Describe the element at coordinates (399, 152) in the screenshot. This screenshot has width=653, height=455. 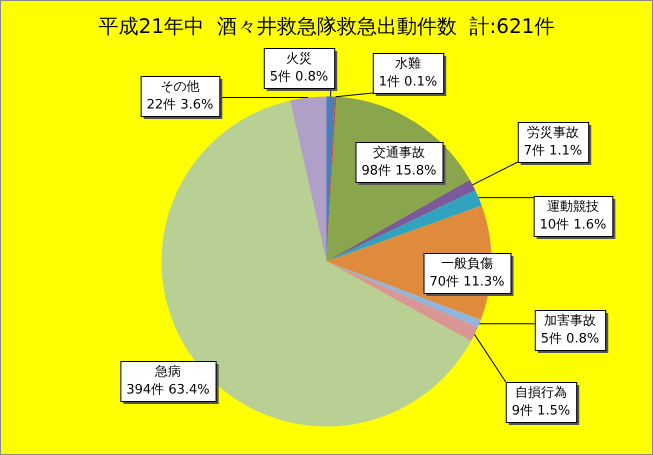
I see `slice-label: 交通事故` at that location.